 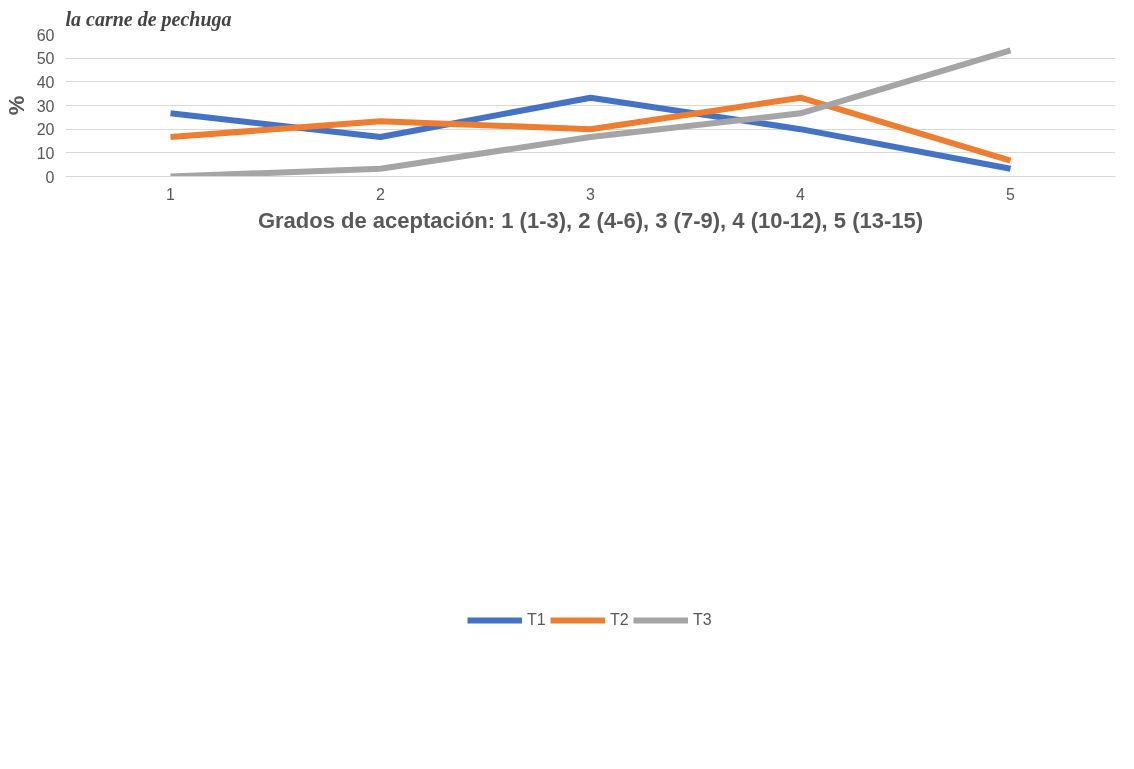 I want to click on chart-title: la carne de pechuga, so click(x=148, y=19).